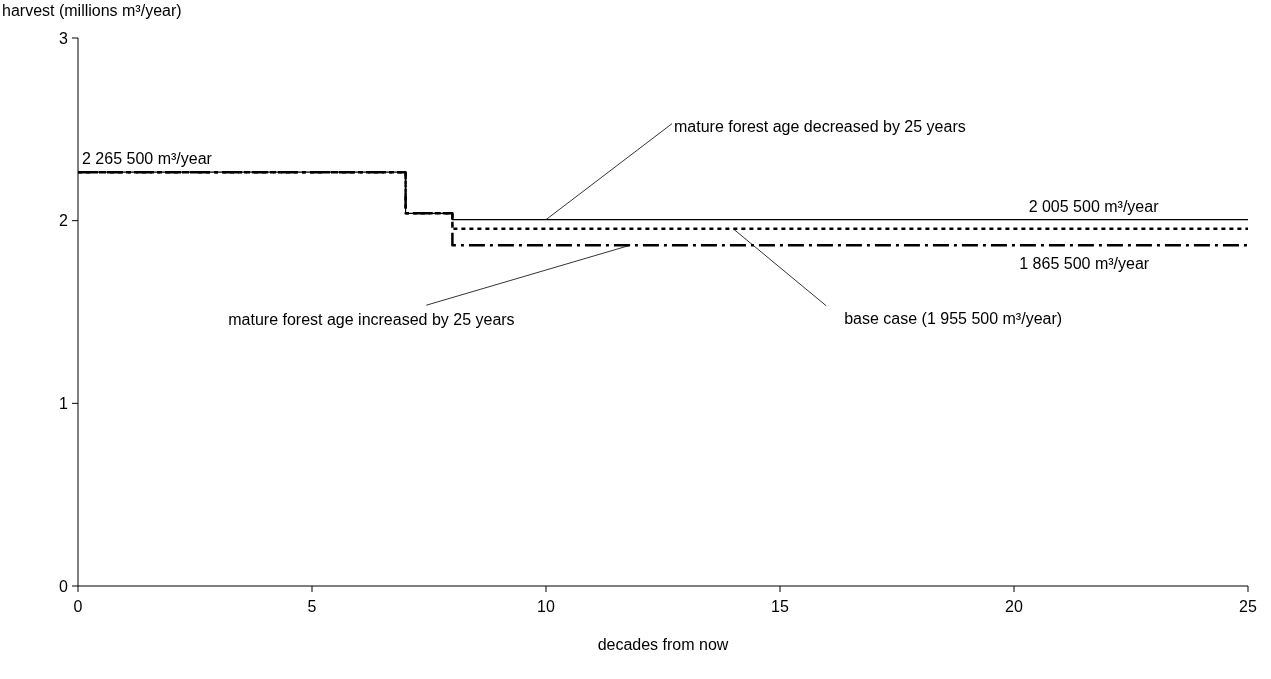  What do you see at coordinates (820, 126) in the screenshot?
I see `annotation: mature forest age decreased by 25 years` at bounding box center [820, 126].